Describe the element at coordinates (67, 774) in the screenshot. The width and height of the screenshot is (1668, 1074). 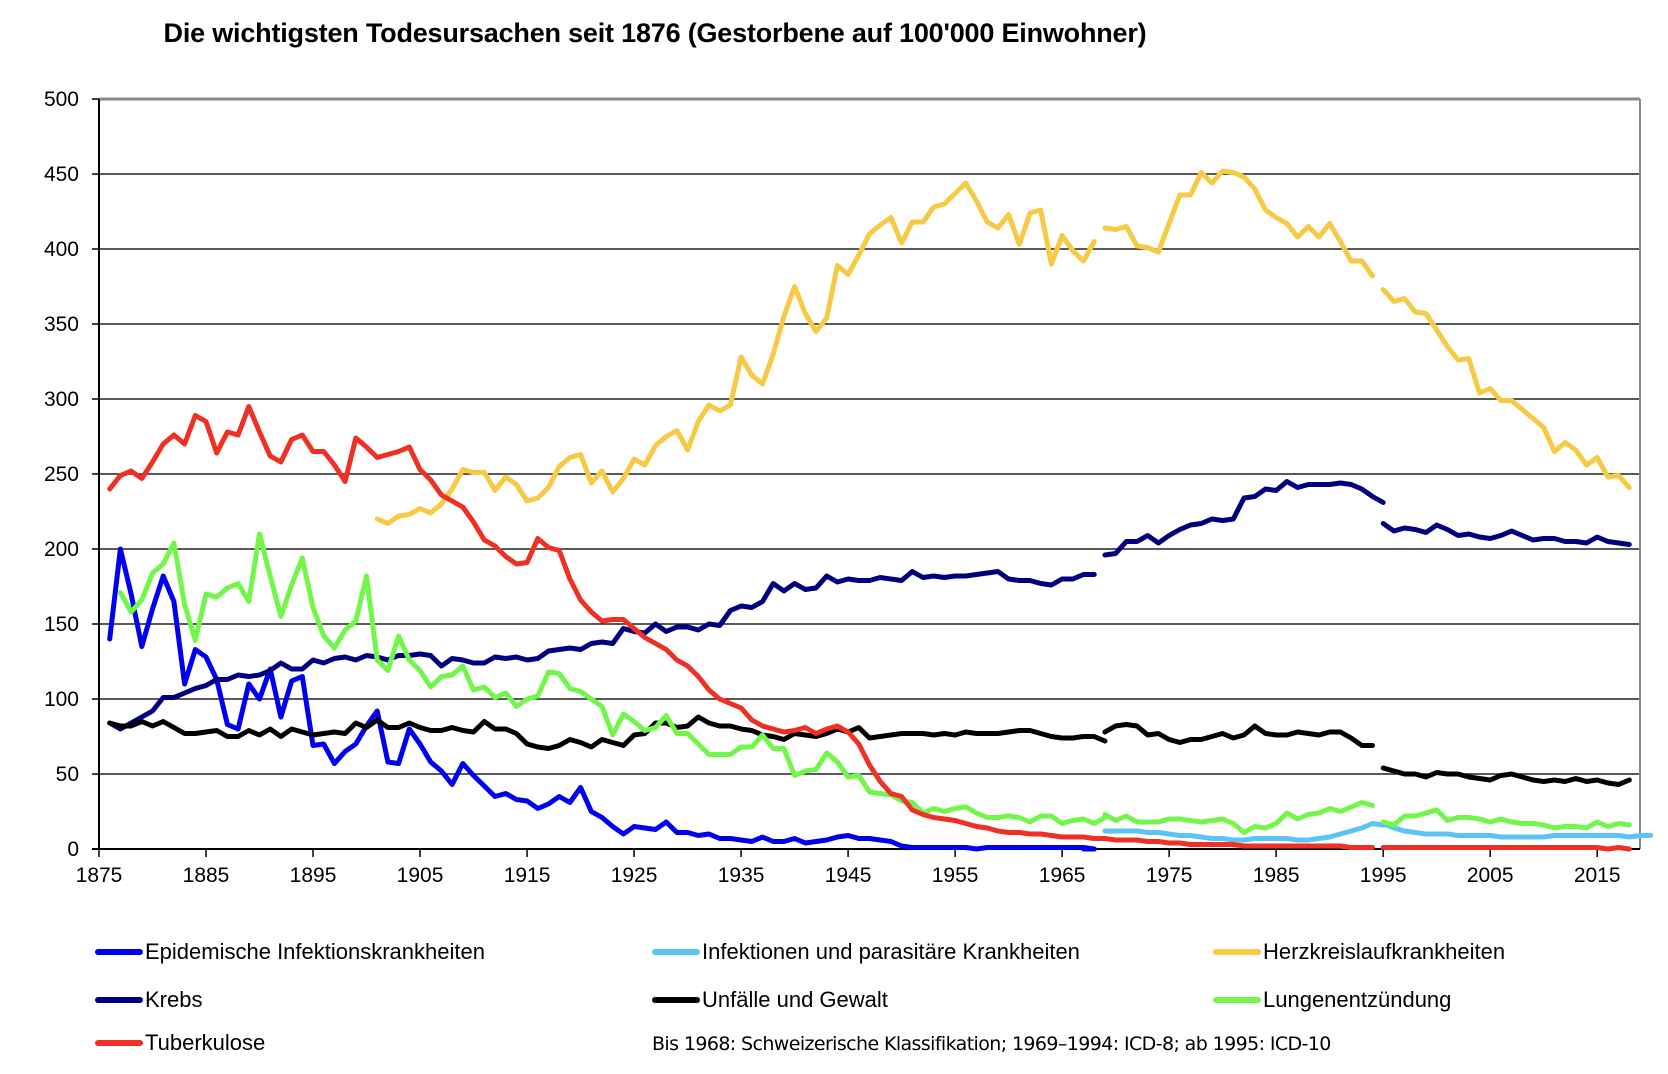
I see `y-tick-label: 50` at that location.